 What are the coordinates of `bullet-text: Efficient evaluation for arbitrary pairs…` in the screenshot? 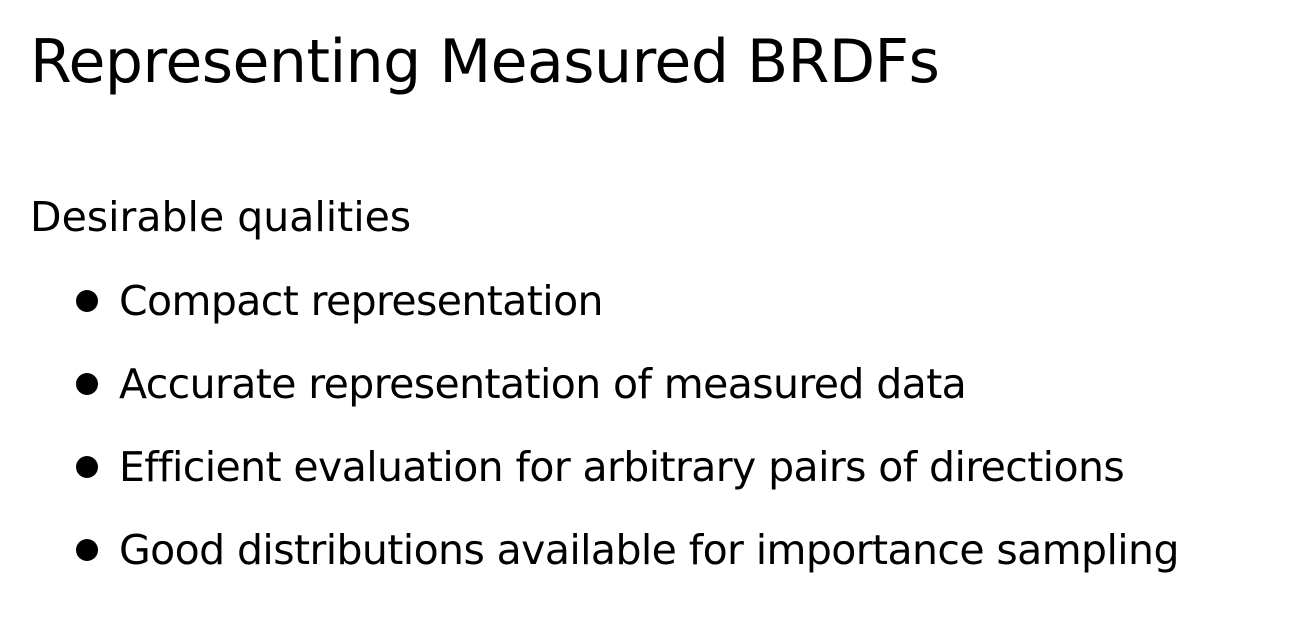 It's located at (622, 467).